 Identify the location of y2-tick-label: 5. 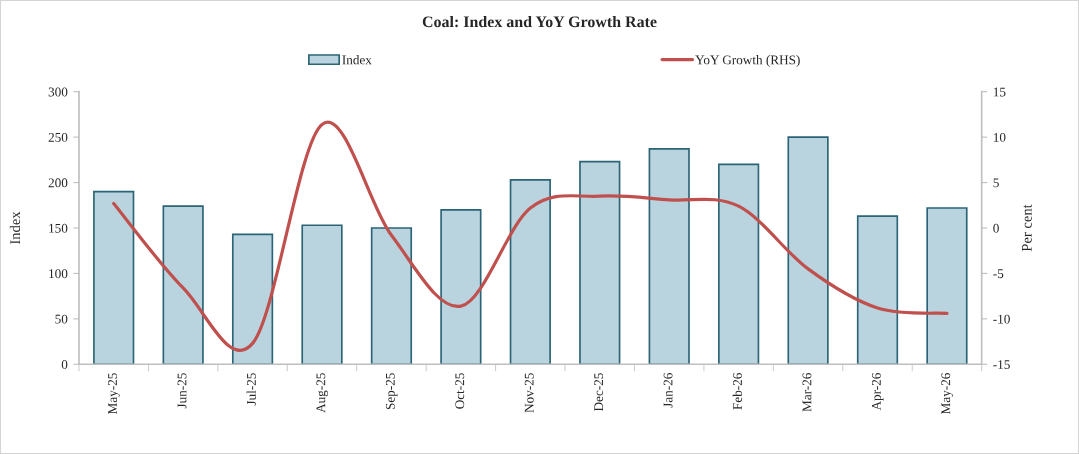
(996, 183).